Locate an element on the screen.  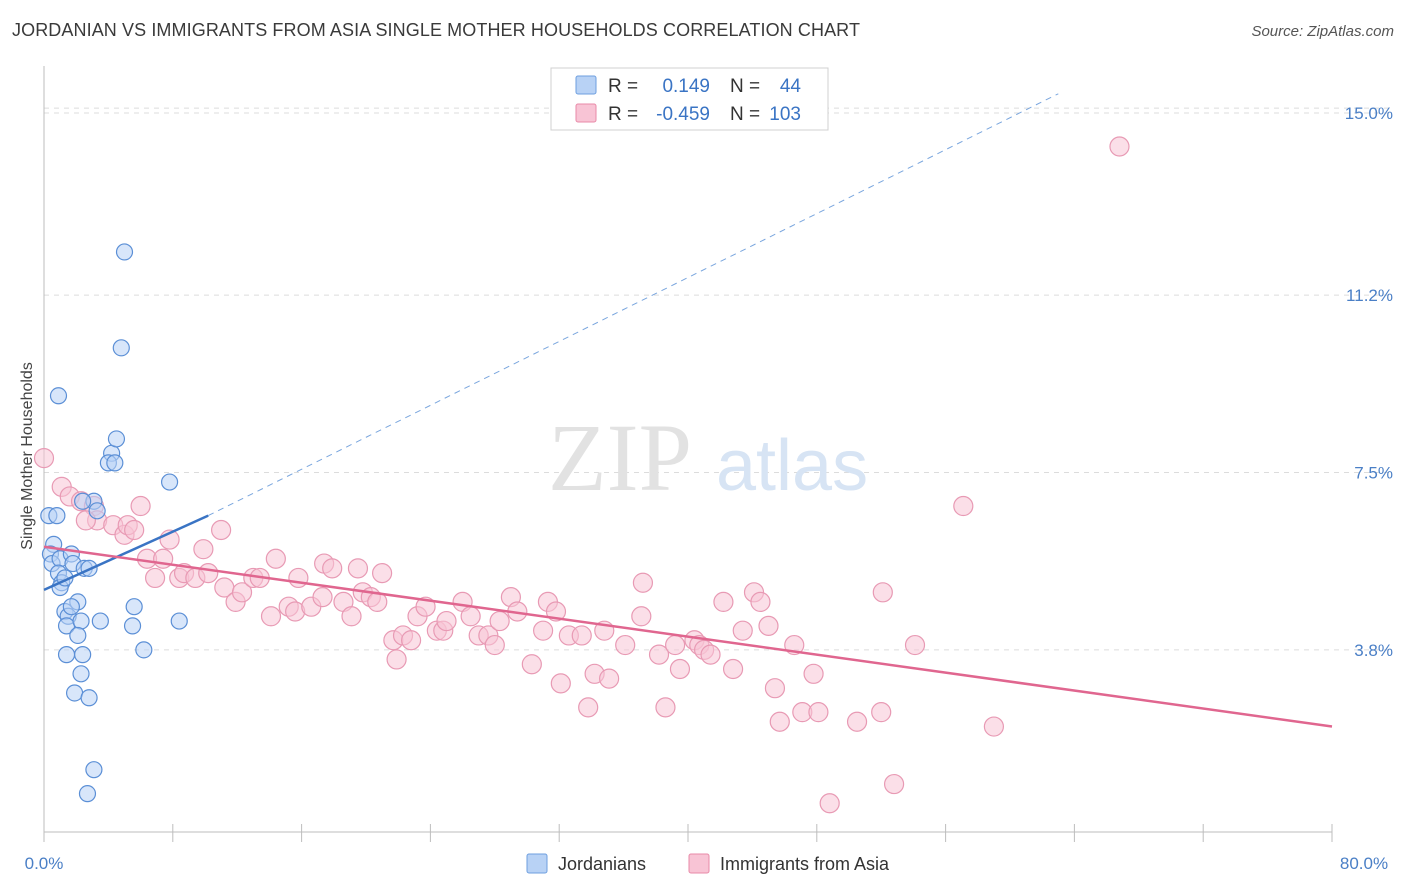
x-tick-label-max: 80.0% is located at coordinates (1364, 863).